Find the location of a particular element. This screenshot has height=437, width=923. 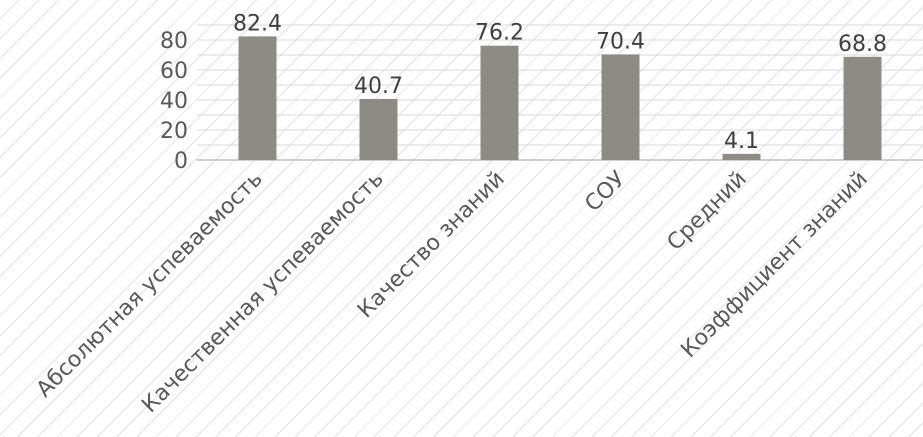

data-label: 70.4 is located at coordinates (620, 41).